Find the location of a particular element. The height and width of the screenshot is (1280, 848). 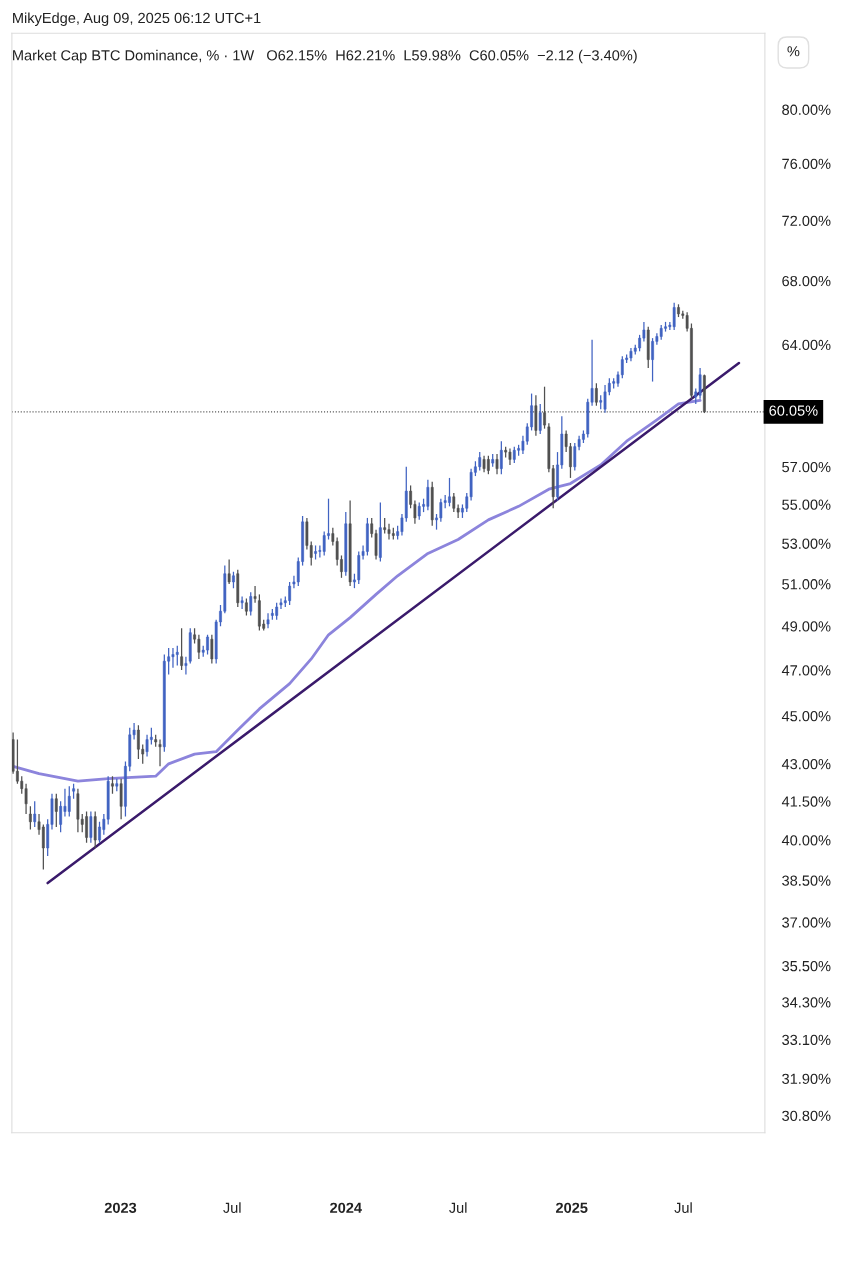

x-tick-label: 2024 is located at coordinates (346, 1207).